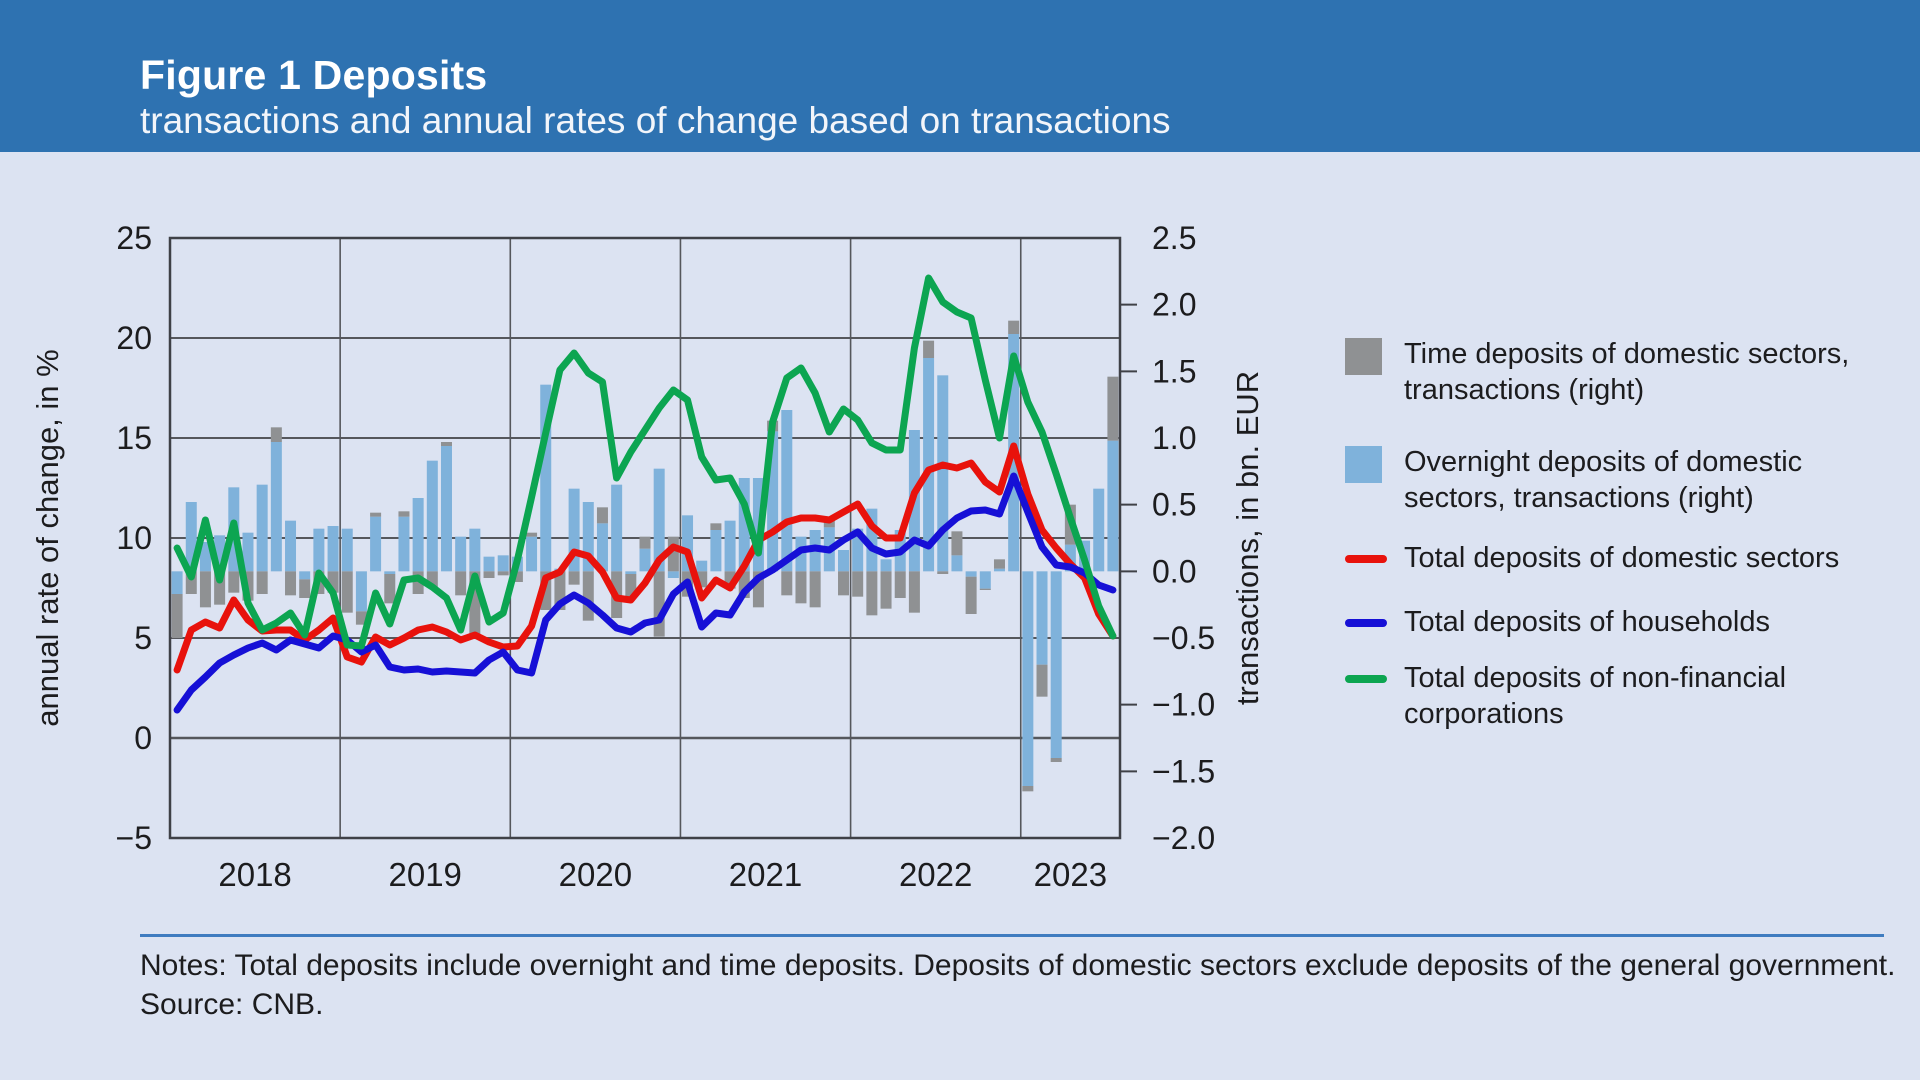 This screenshot has width=1920, height=1080. What do you see at coordinates (134, 438) in the screenshot?
I see `left-axis-tick-label: 15` at bounding box center [134, 438].